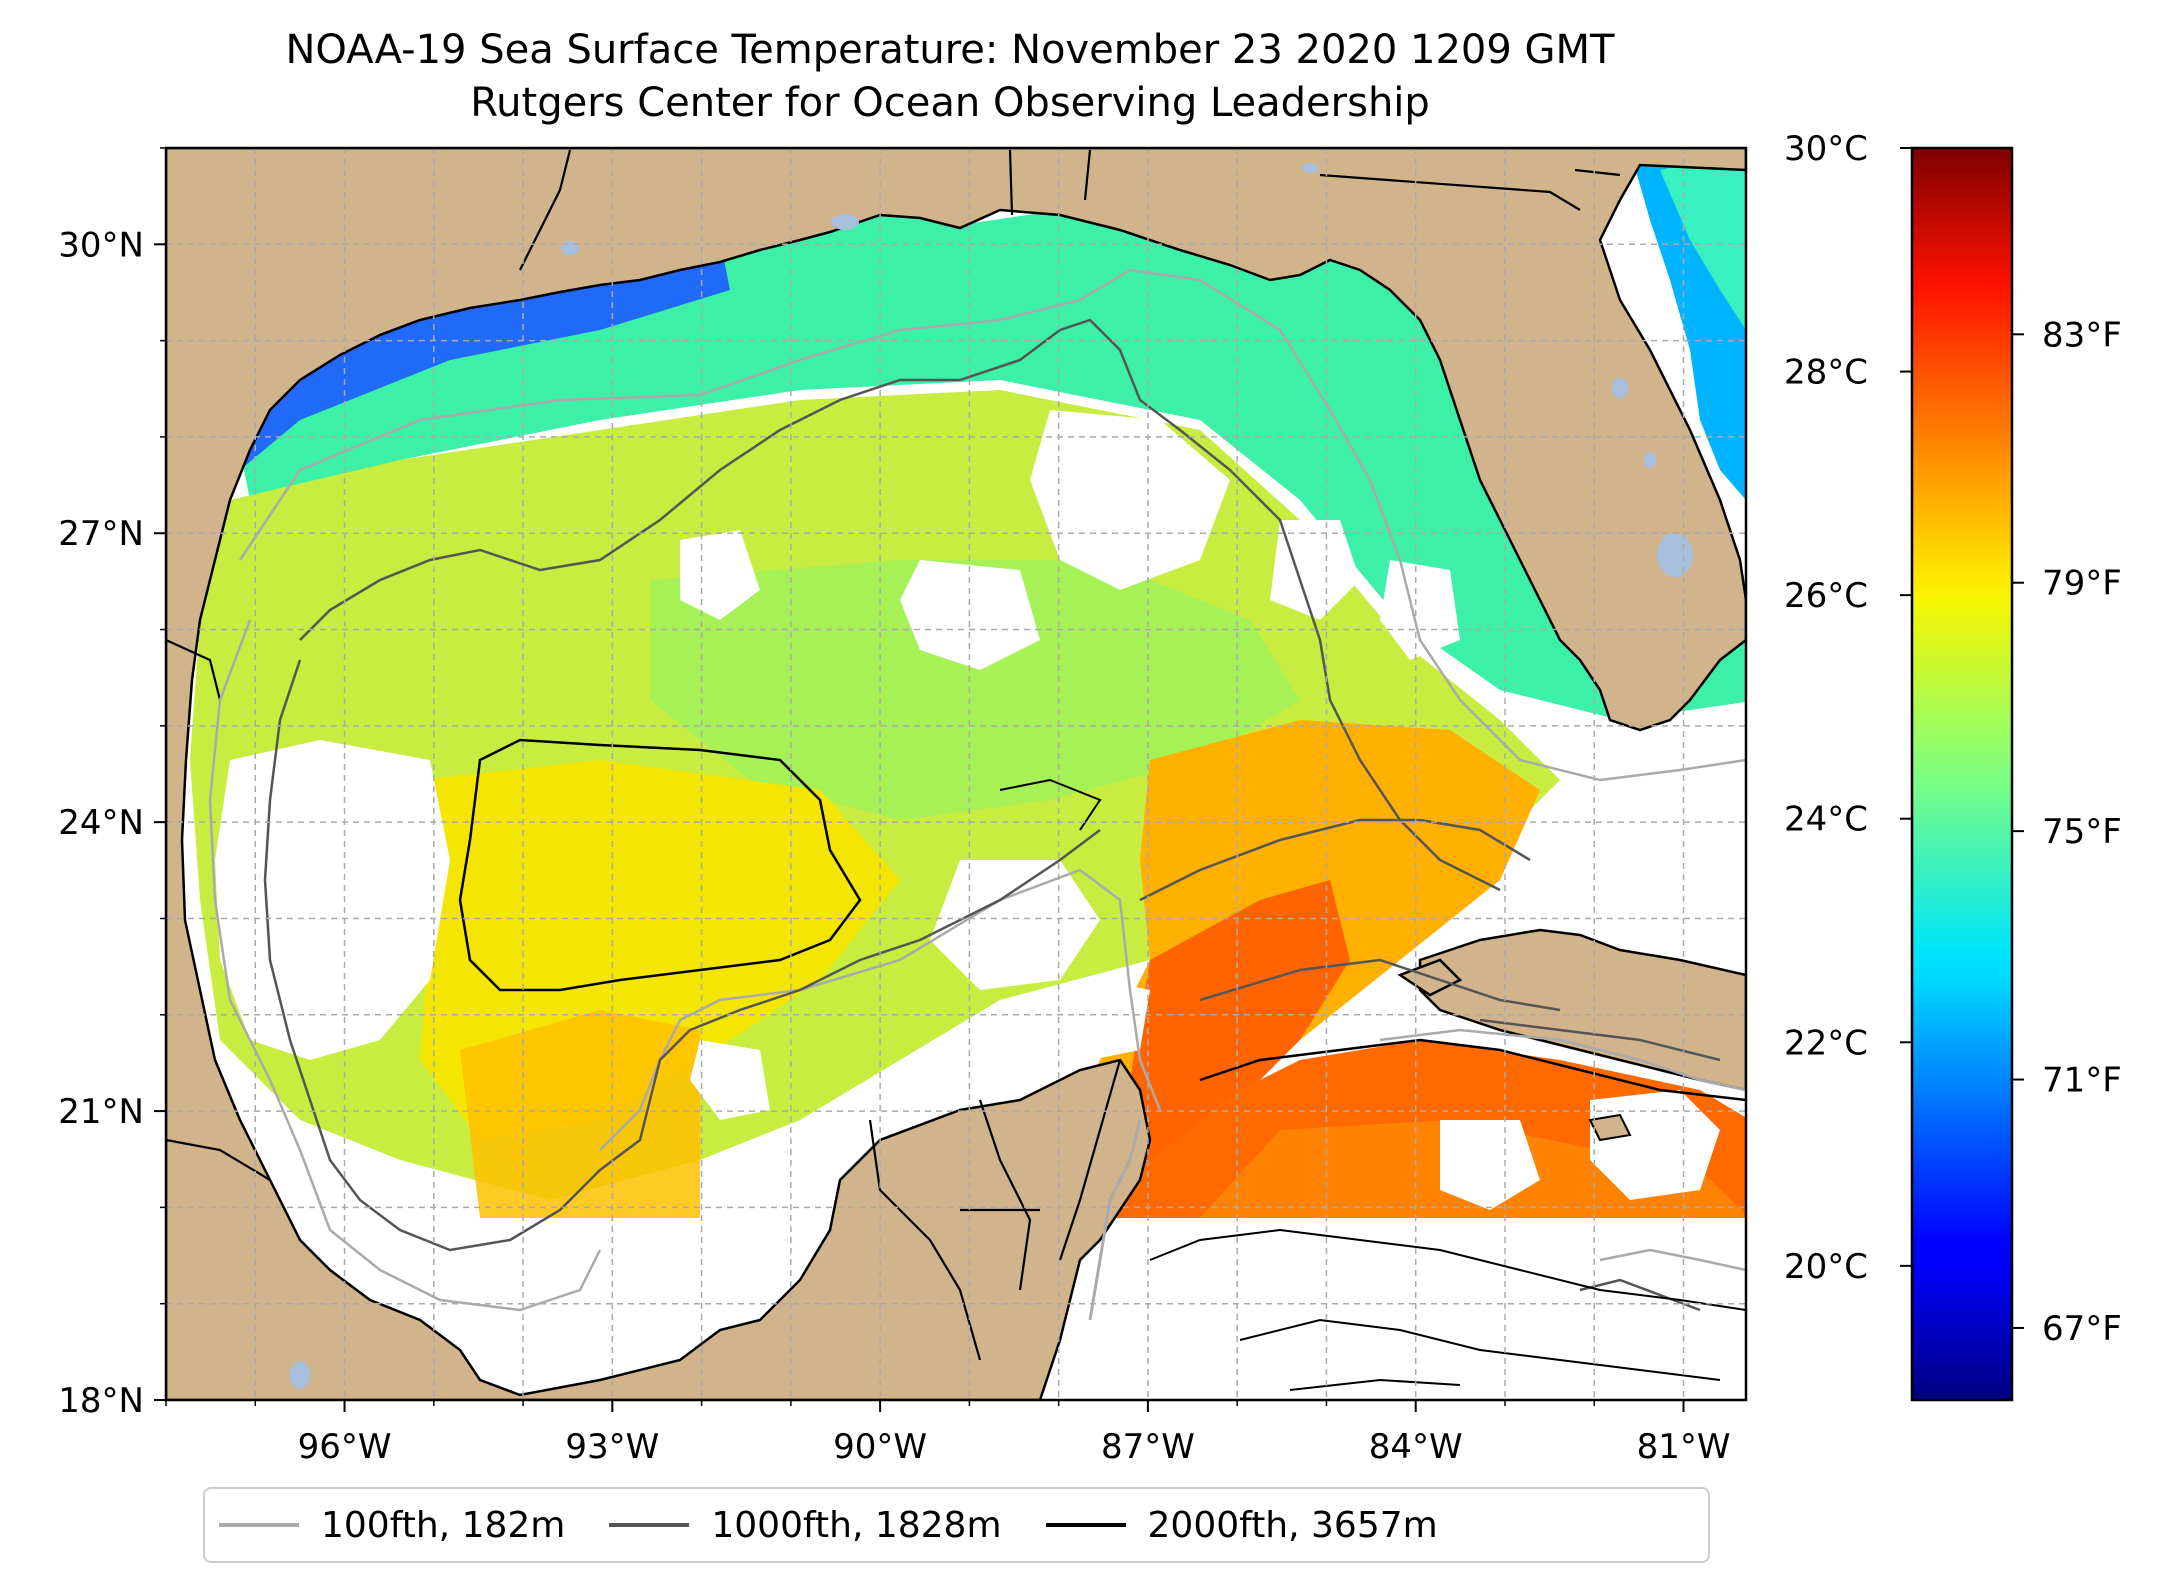 The width and height of the screenshot is (2160, 1582). I want to click on lon-tick-label: 87°W, so click(1148, 1447).